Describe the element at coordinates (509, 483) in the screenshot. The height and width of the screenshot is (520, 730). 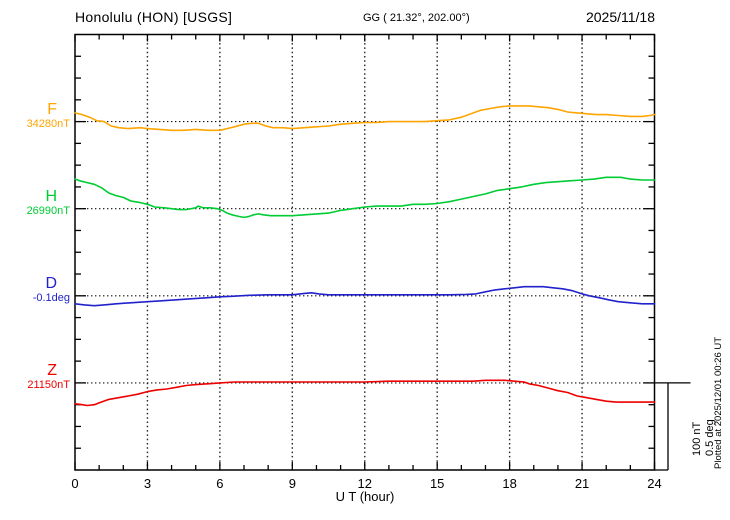
I see `x-tick-label-18: 18` at that location.